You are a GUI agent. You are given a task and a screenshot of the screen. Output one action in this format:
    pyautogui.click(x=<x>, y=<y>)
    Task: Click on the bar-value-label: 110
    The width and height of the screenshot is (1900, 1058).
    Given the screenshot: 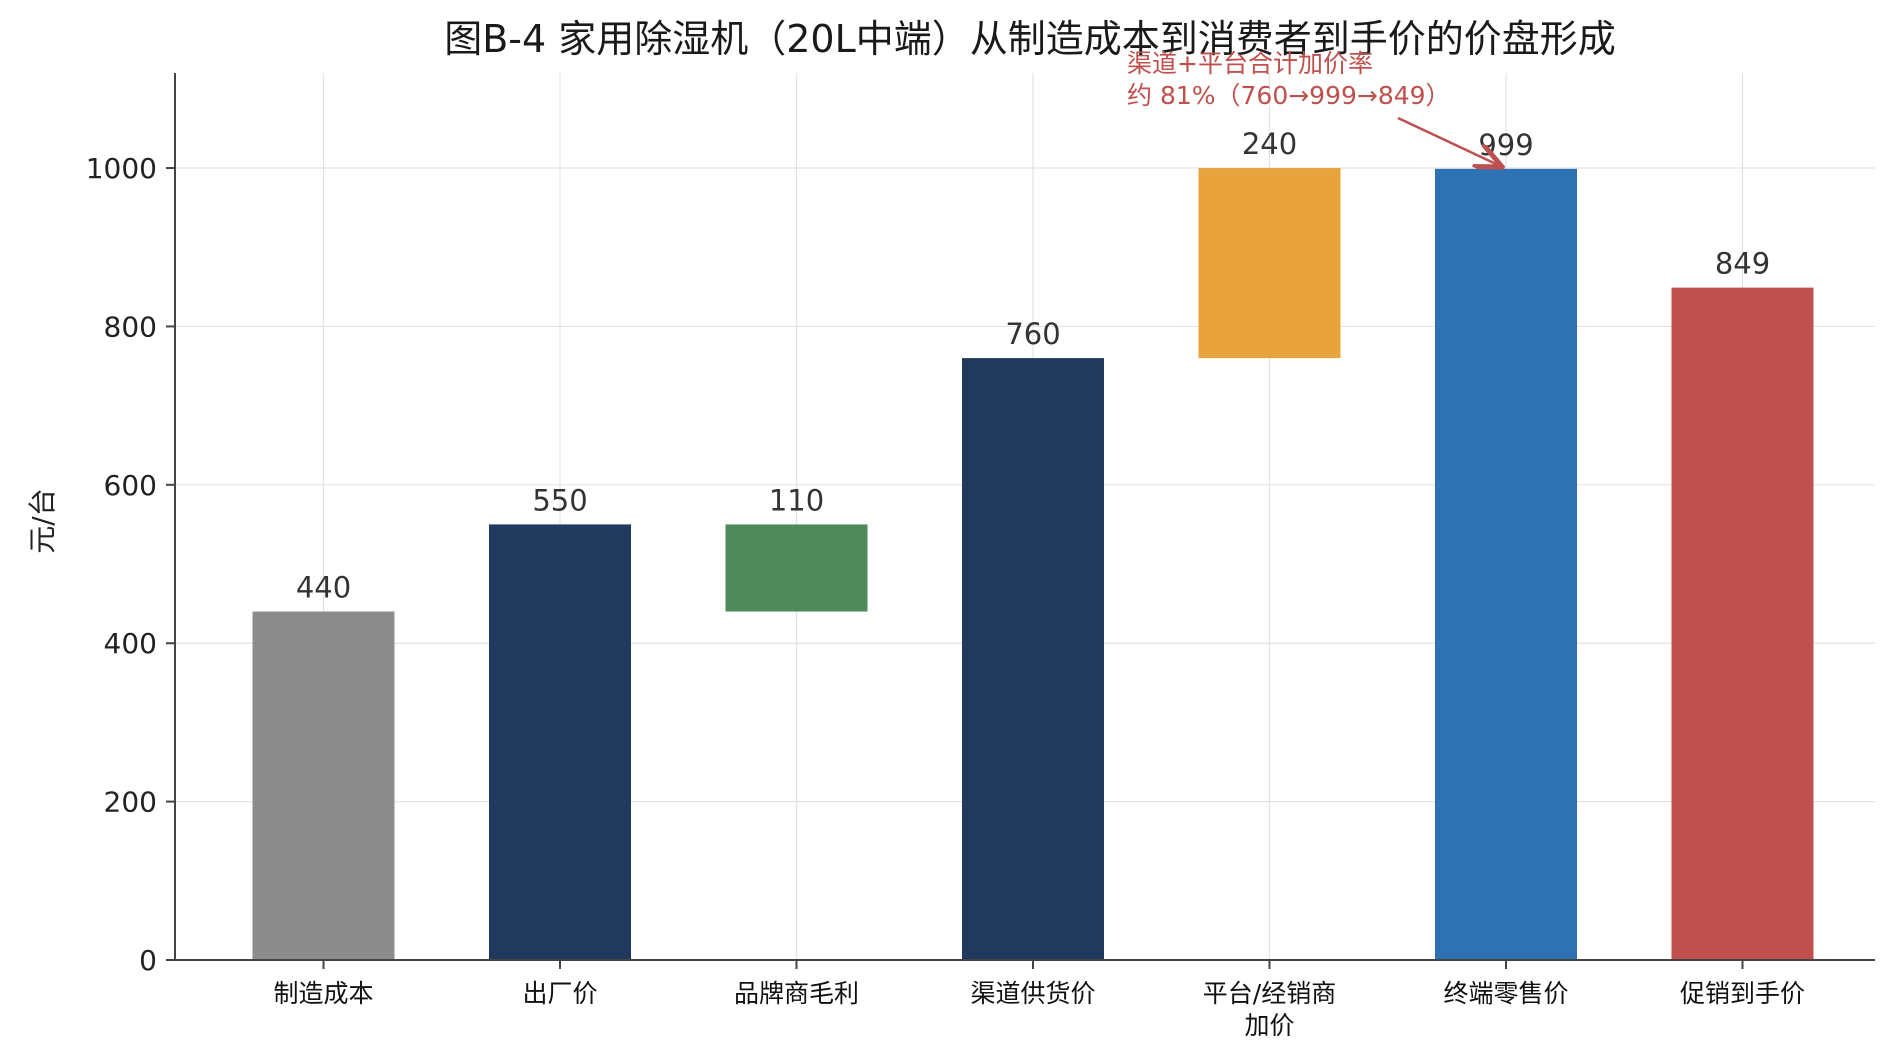 What is the action you would take?
    pyautogui.click(x=796, y=500)
    